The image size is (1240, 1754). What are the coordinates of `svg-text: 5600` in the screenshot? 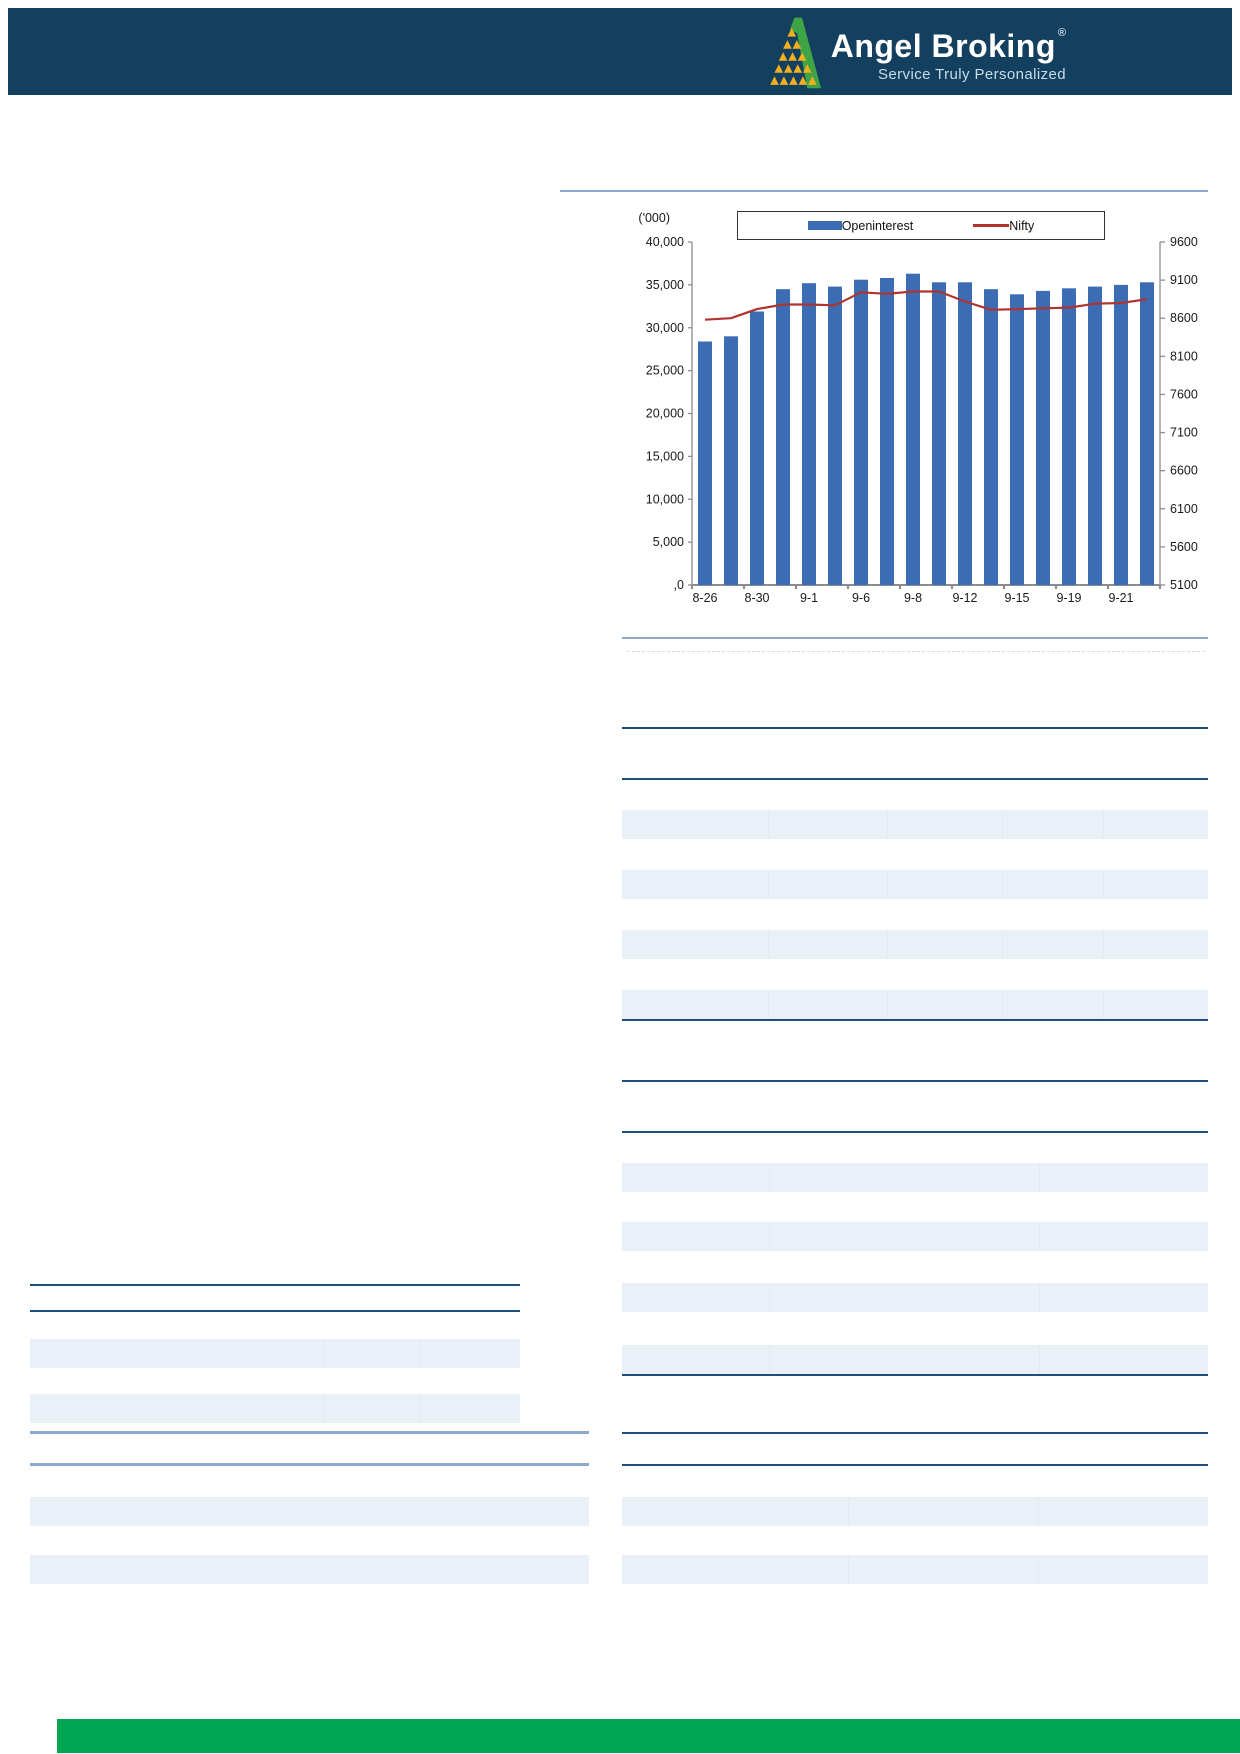 It's located at (1184, 547).